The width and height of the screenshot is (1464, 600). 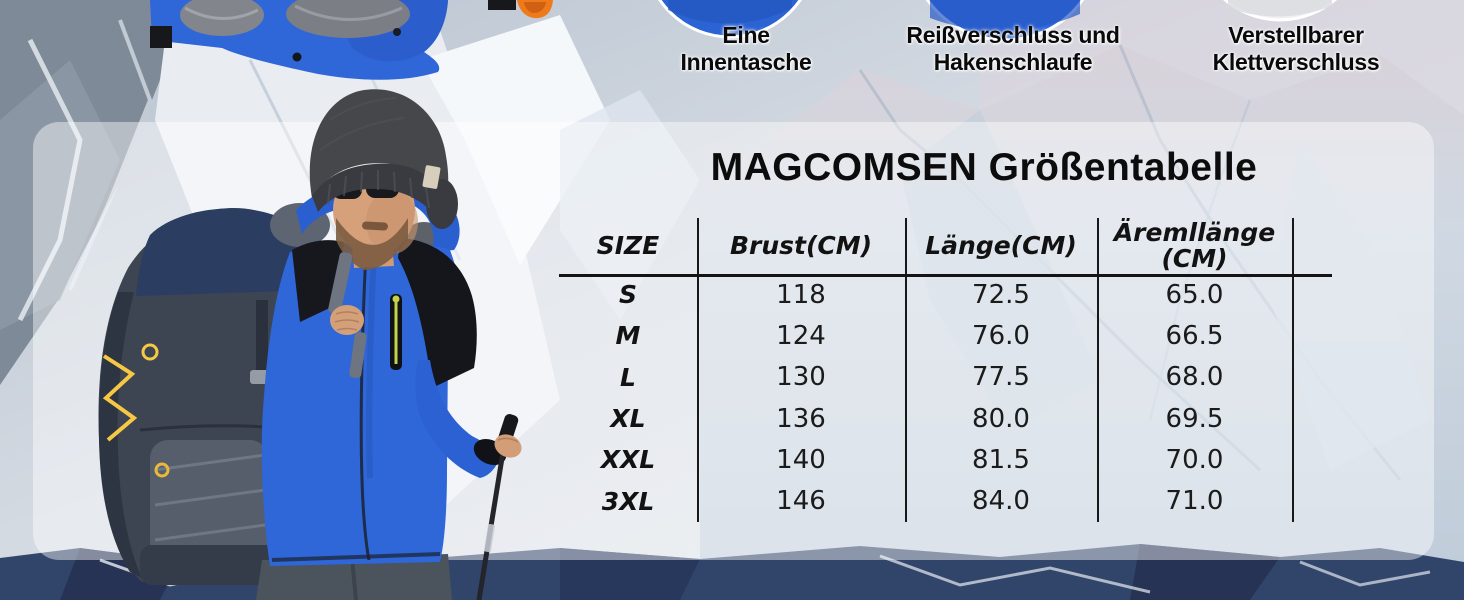 I want to click on feature-callout-inner-pocket: Eine Innentasche, so click(x=746, y=49).